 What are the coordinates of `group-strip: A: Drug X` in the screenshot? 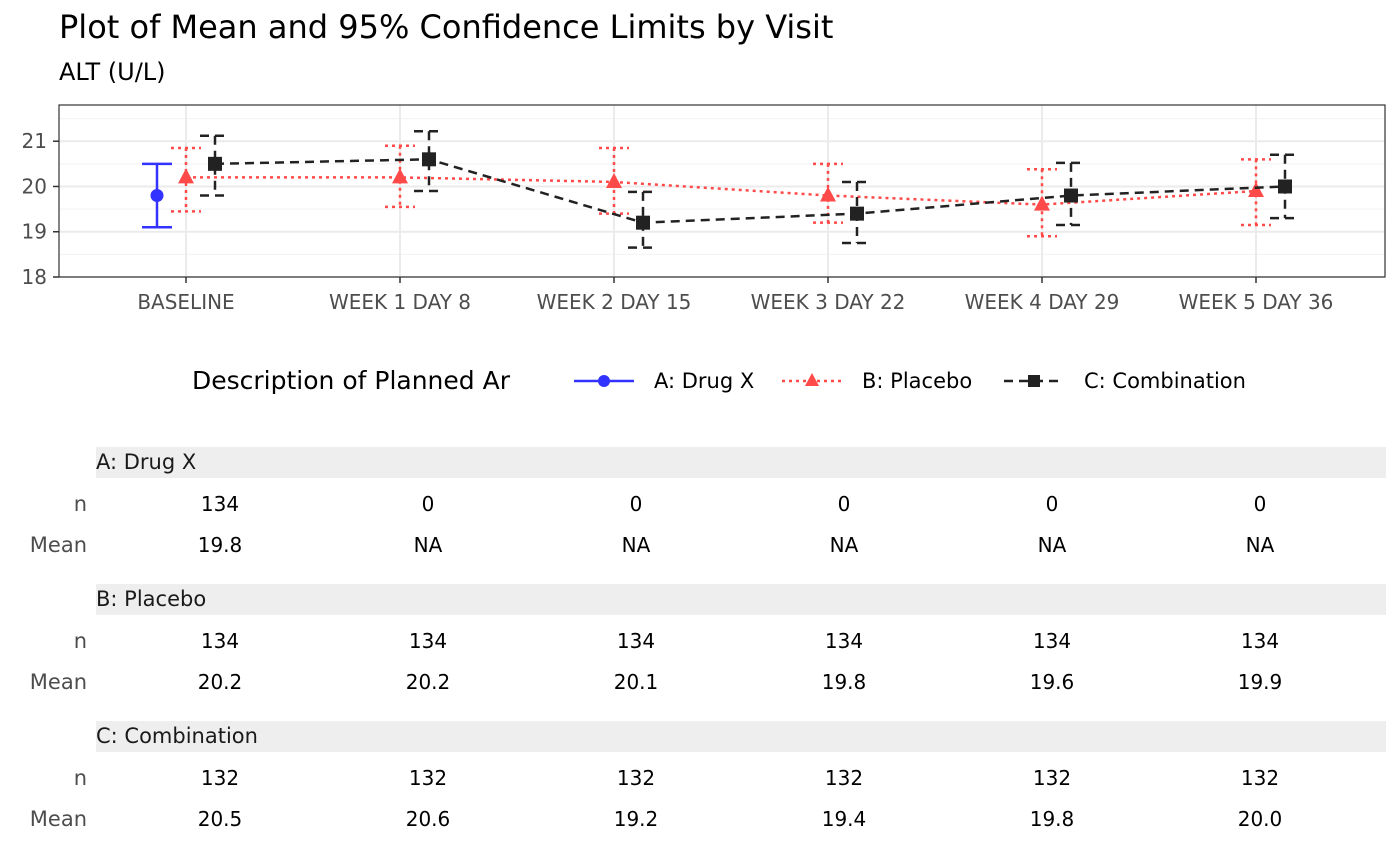 It's located at (741, 462).